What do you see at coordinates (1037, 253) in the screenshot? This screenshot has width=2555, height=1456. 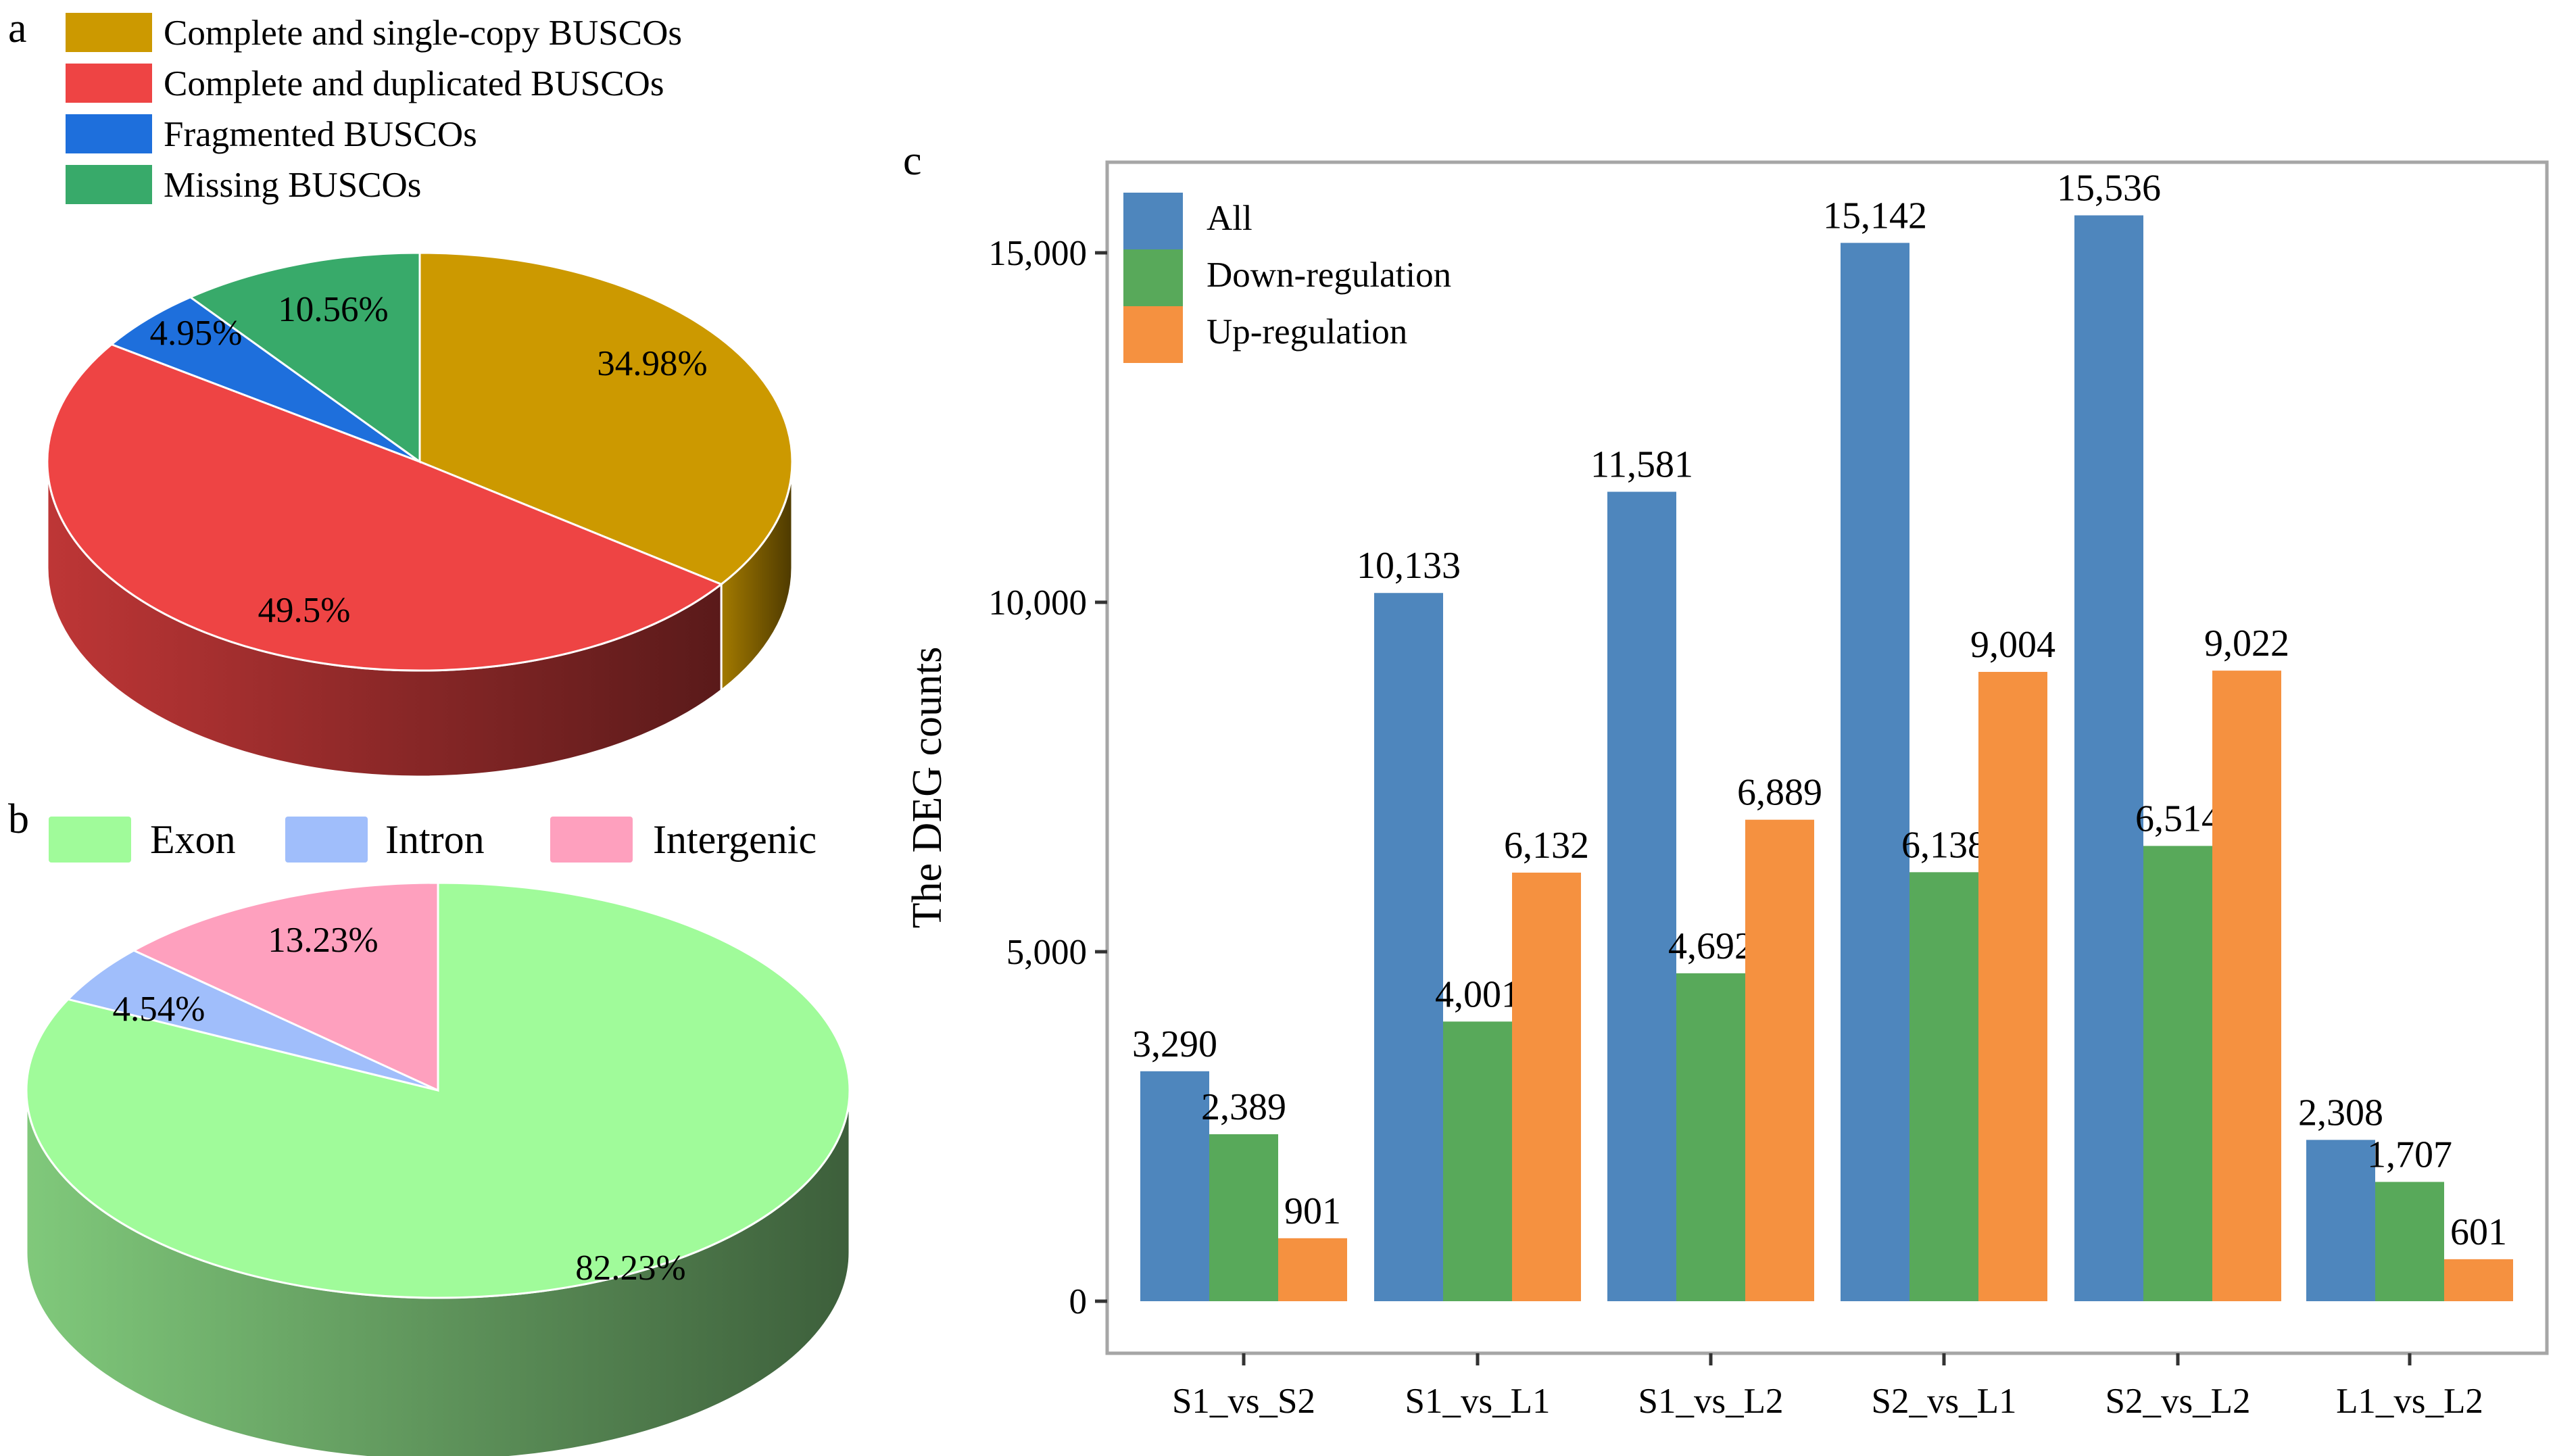 I see `y-tick-label: 15,000` at bounding box center [1037, 253].